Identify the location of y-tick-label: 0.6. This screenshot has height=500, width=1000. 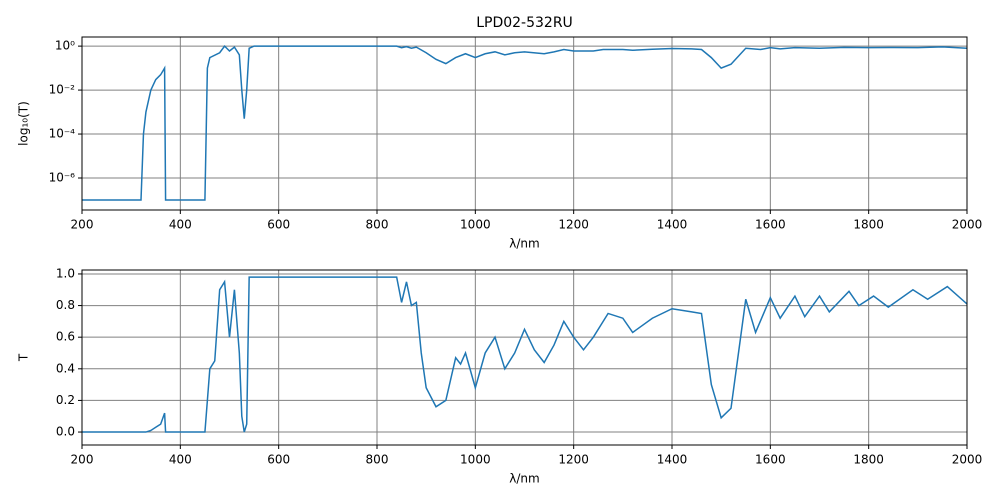
(65, 337).